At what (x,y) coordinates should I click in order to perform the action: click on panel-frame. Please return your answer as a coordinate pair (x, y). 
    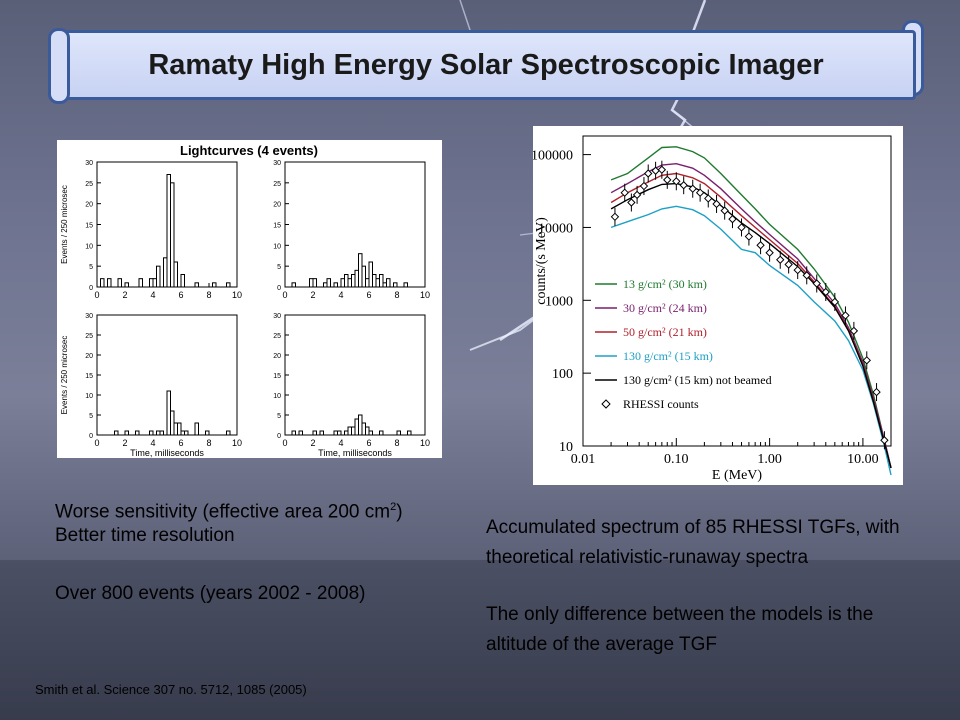
    Looking at the image, I should click on (355, 375).